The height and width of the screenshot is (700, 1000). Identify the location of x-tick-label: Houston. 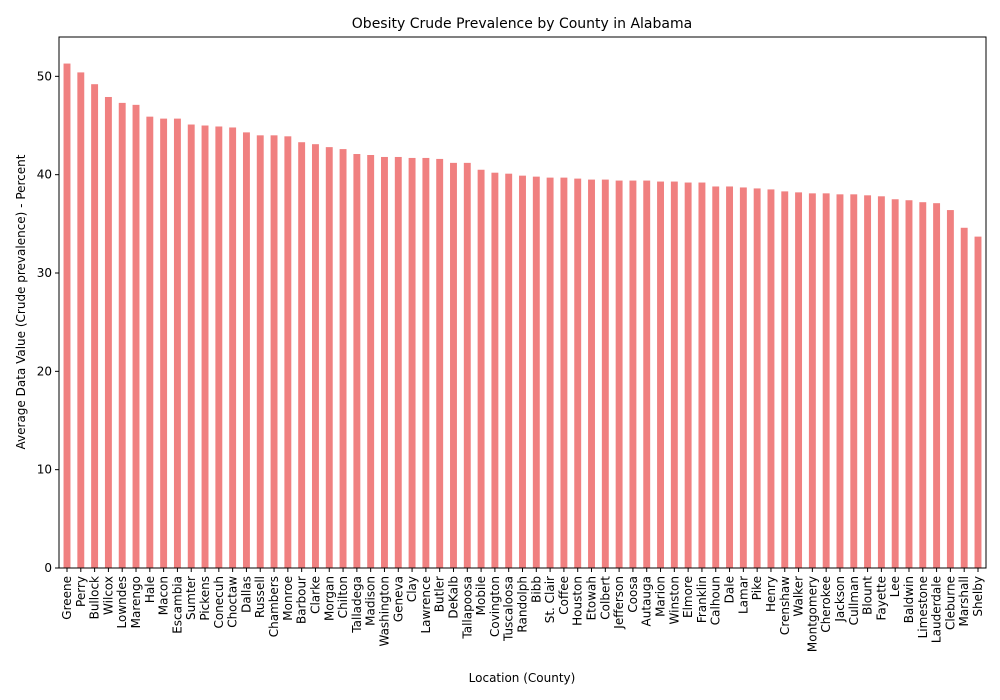
(578, 601).